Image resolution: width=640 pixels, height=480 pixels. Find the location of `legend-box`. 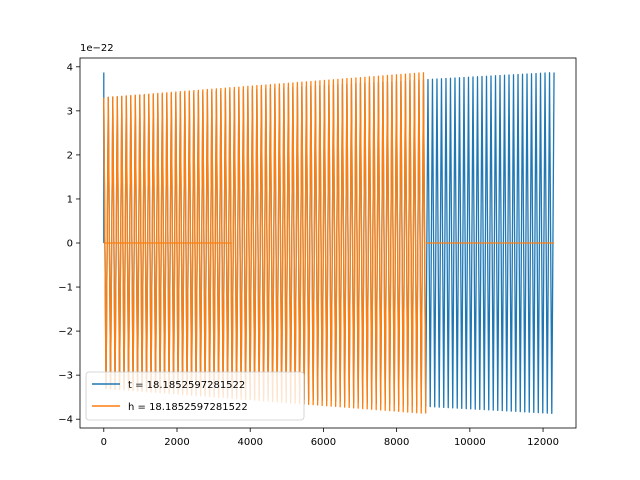

legend-box is located at coordinates (195, 396).